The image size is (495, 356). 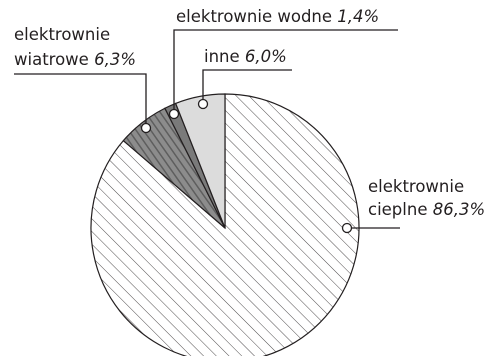 I want to click on label-inne-percent: 6,0%, so click(x=266, y=56).